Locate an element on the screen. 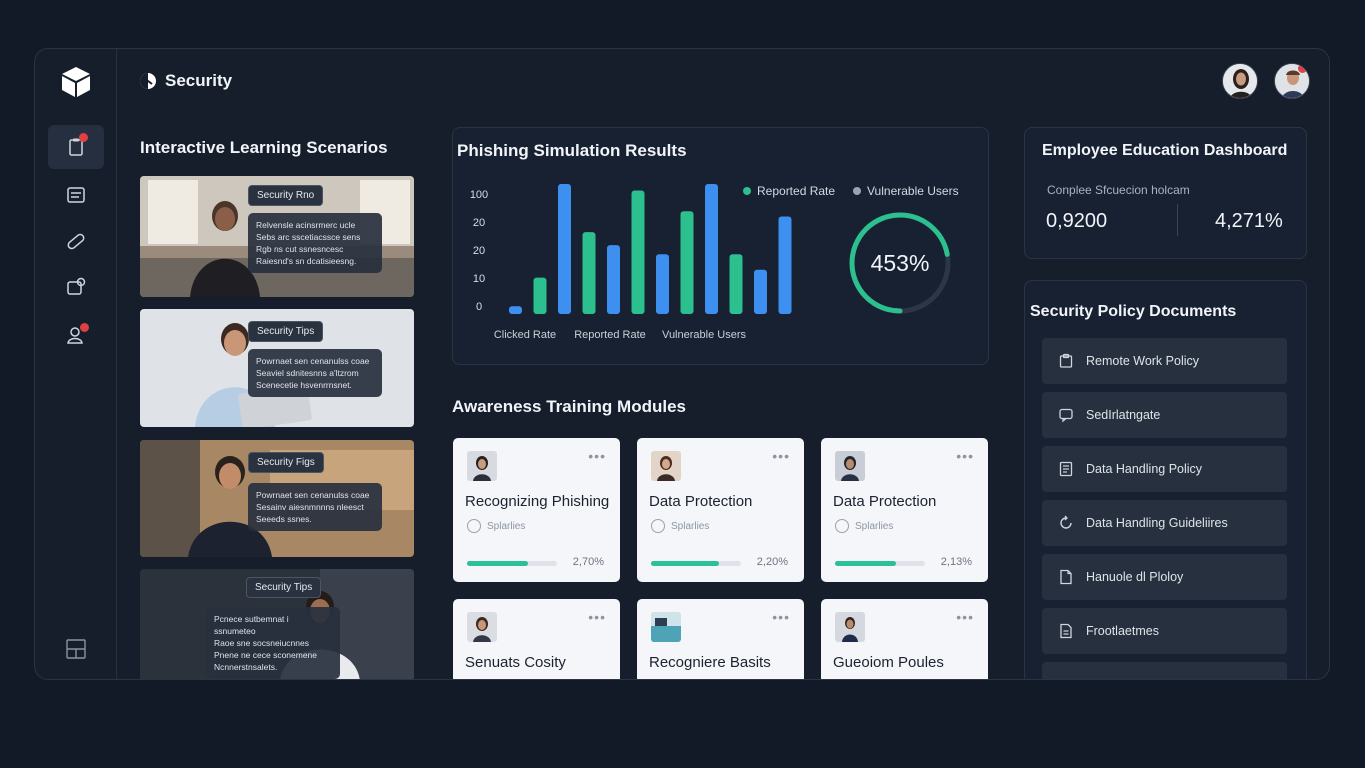 This screenshot has height=768, width=1365. policy-label: Data Handling Guideliires is located at coordinates (1157, 523).